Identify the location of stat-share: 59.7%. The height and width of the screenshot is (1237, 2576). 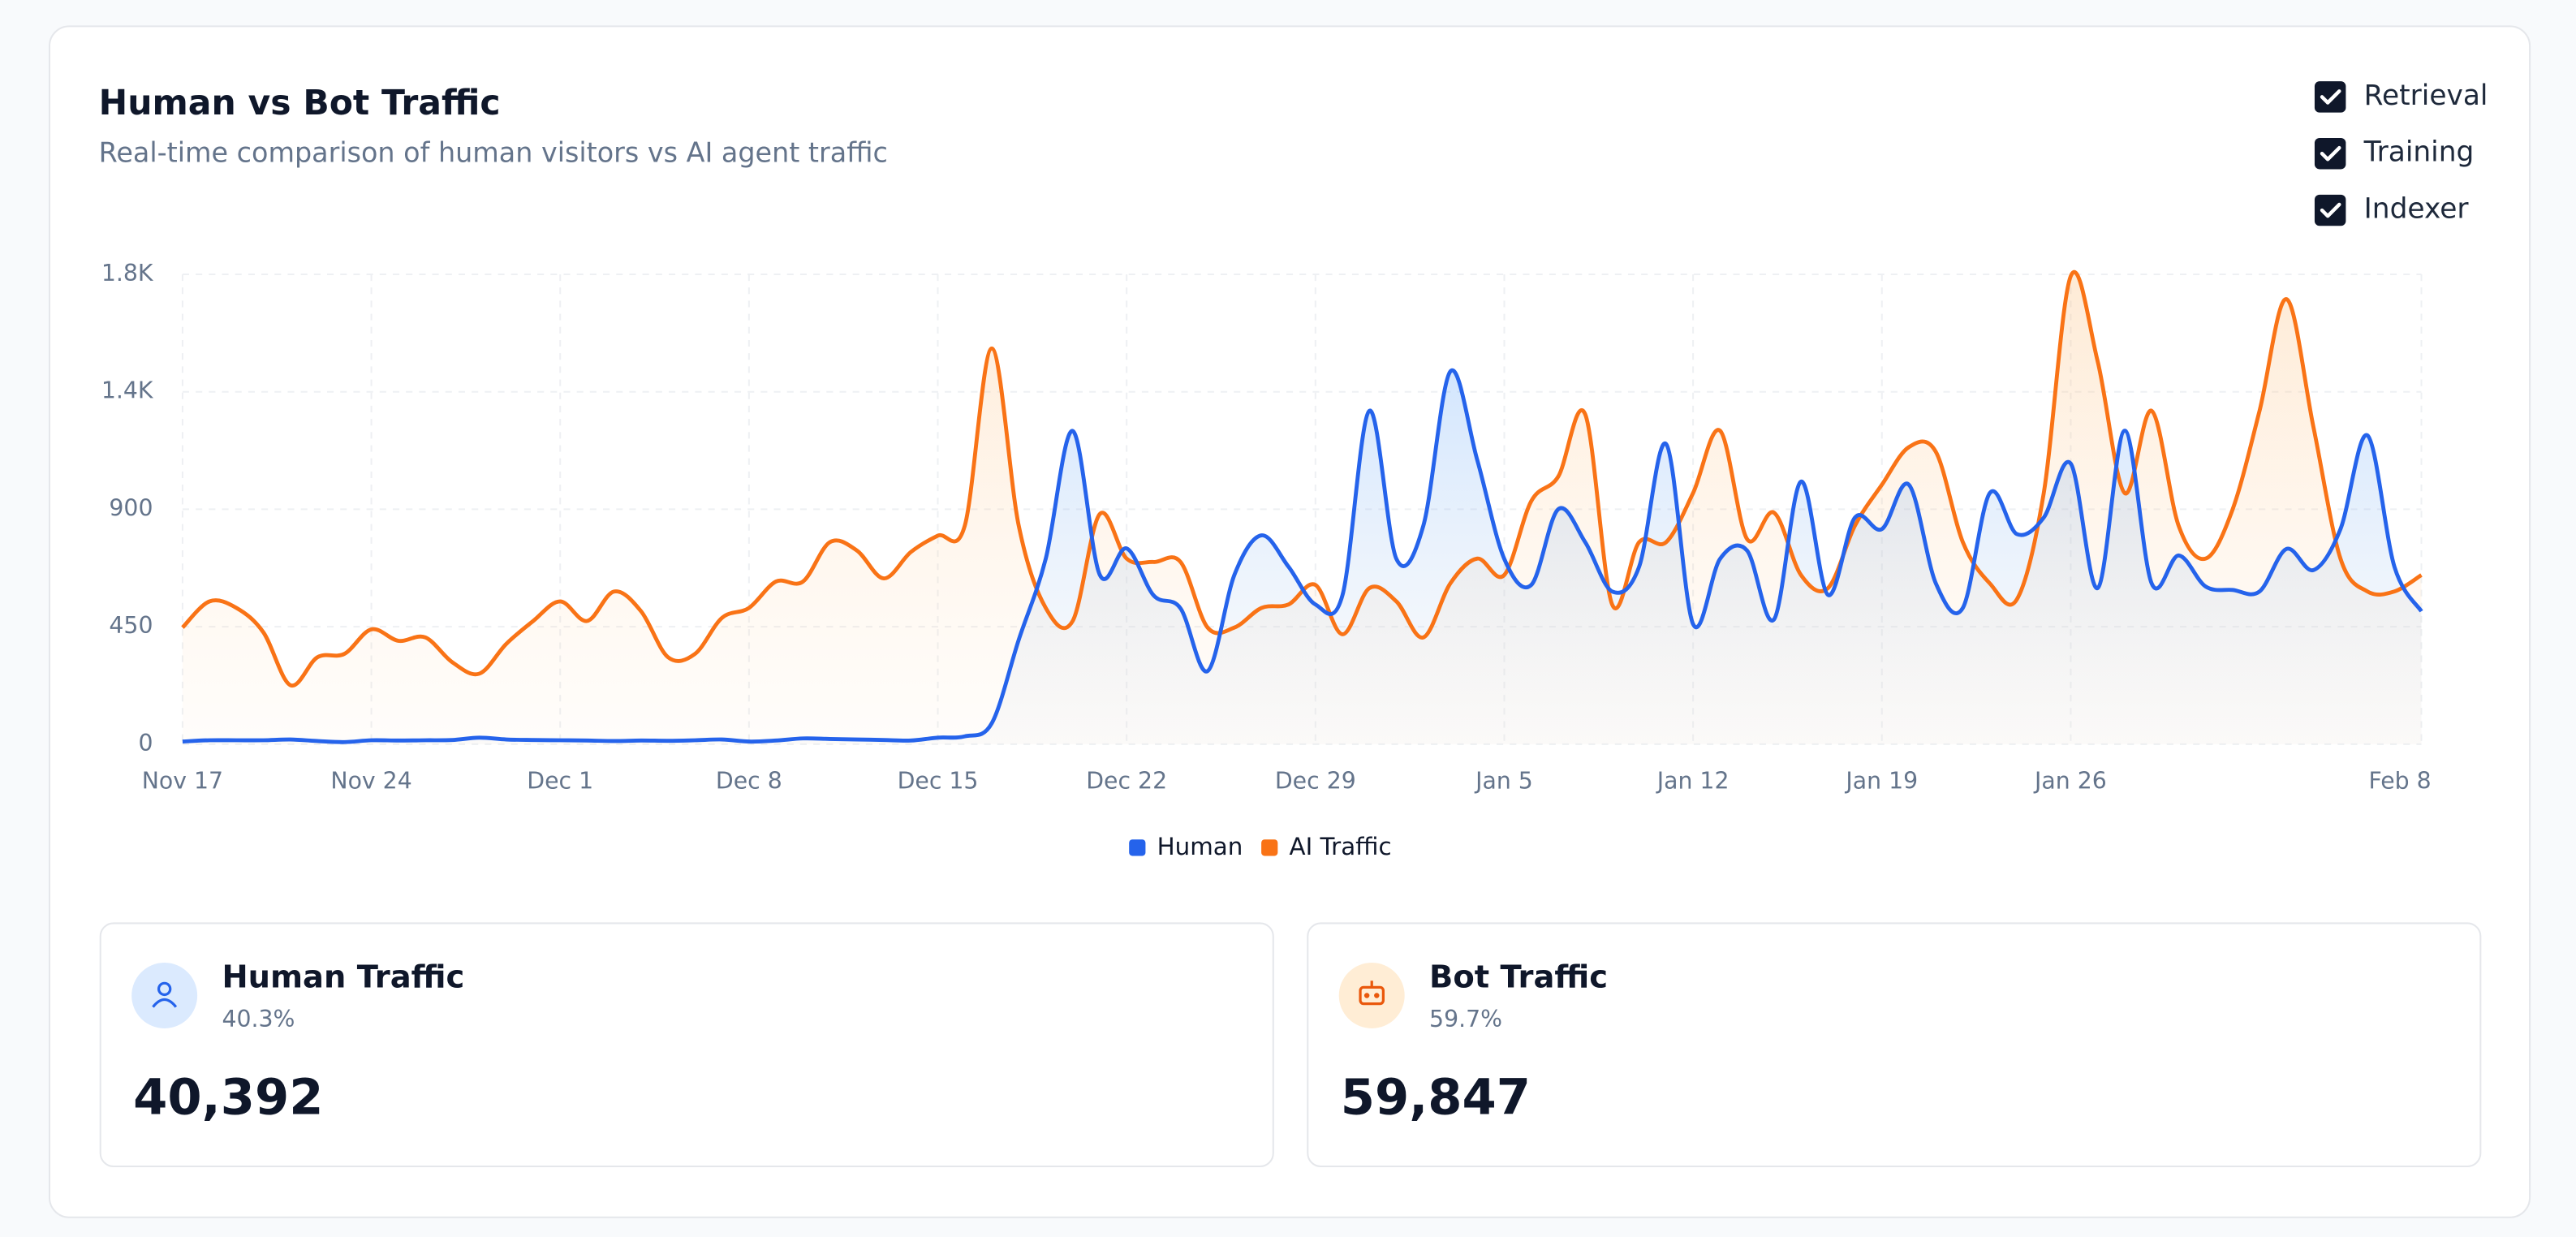
(1466, 1019).